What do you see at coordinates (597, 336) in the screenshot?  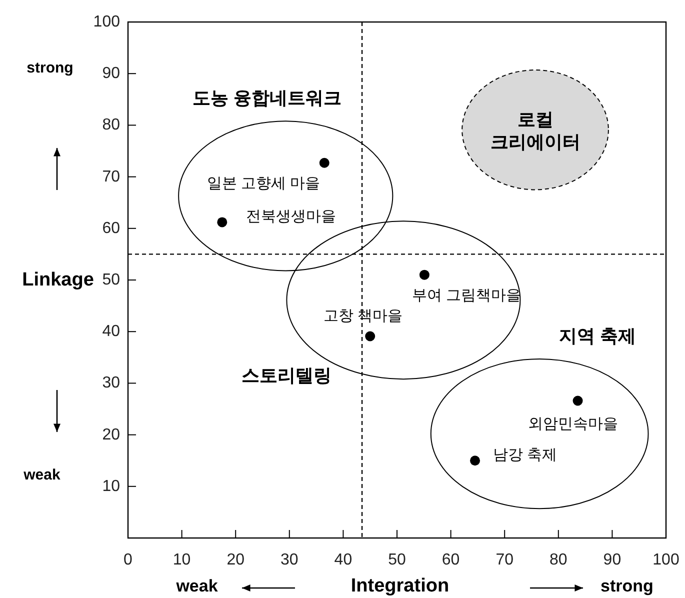 I see `annotation: 지역 축제` at bounding box center [597, 336].